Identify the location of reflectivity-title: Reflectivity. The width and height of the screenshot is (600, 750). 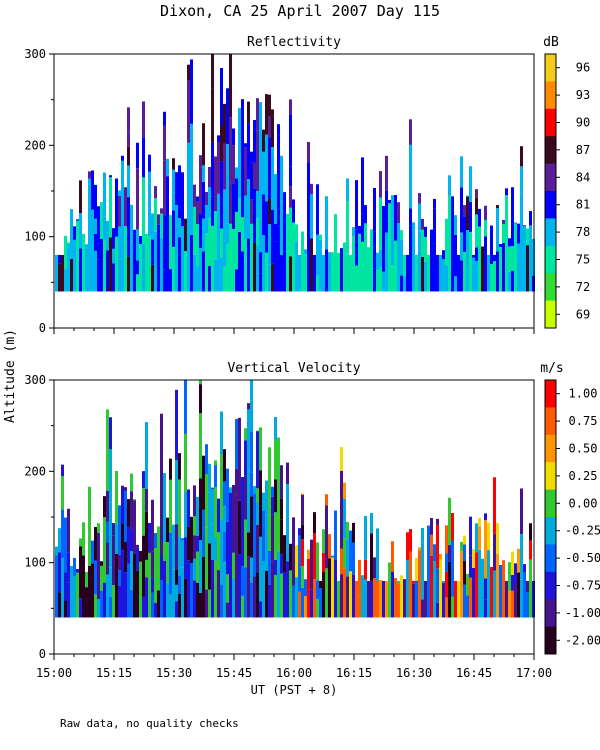
(294, 42).